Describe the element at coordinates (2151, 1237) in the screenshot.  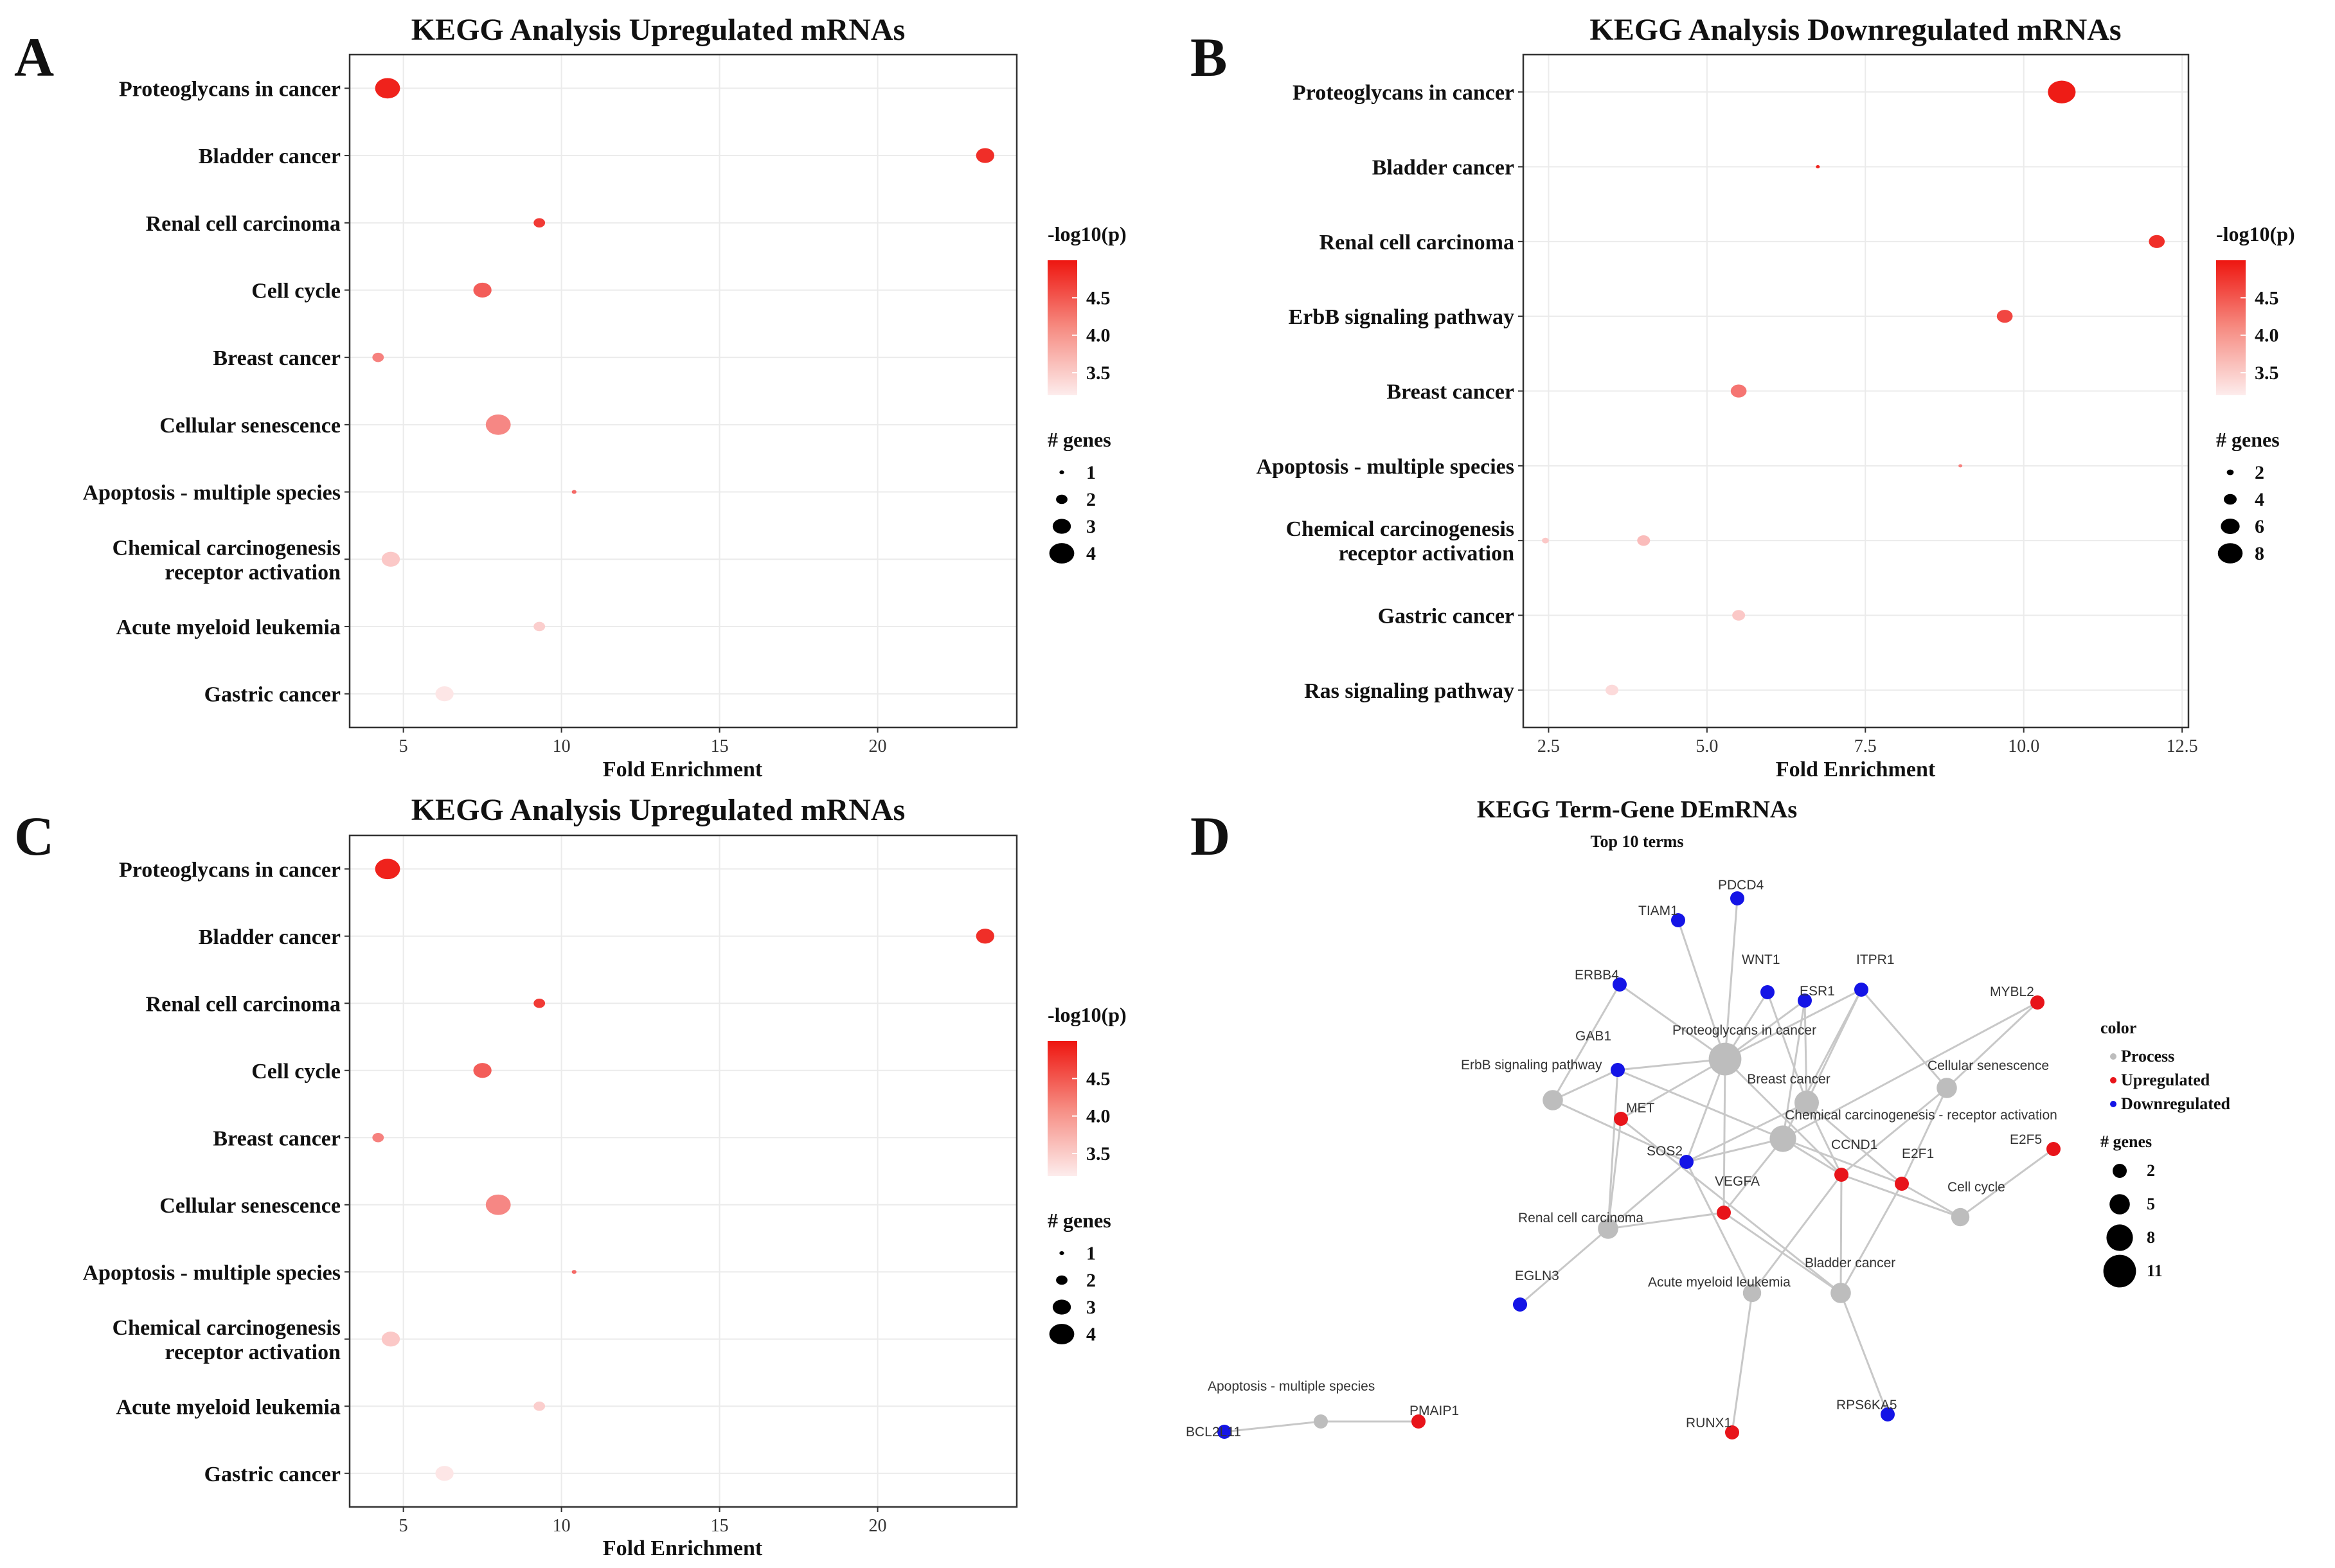
I see `network-size-legend-label: 8` at that location.